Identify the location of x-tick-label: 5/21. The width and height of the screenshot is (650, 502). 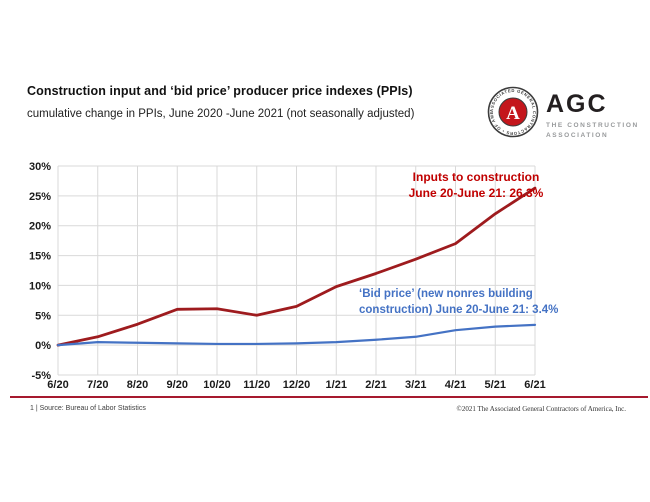
(495, 385).